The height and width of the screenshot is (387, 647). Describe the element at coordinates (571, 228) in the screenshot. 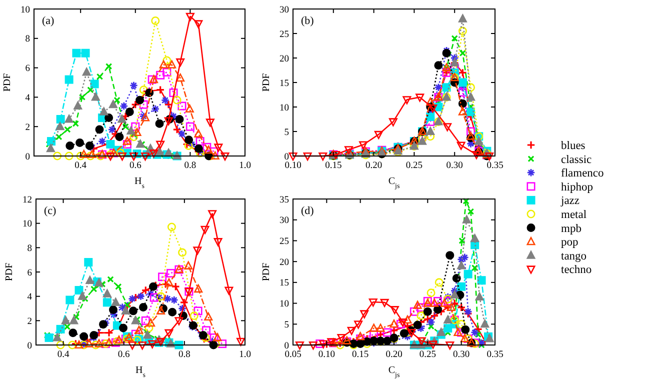

I see `legend-label: mpb` at that location.